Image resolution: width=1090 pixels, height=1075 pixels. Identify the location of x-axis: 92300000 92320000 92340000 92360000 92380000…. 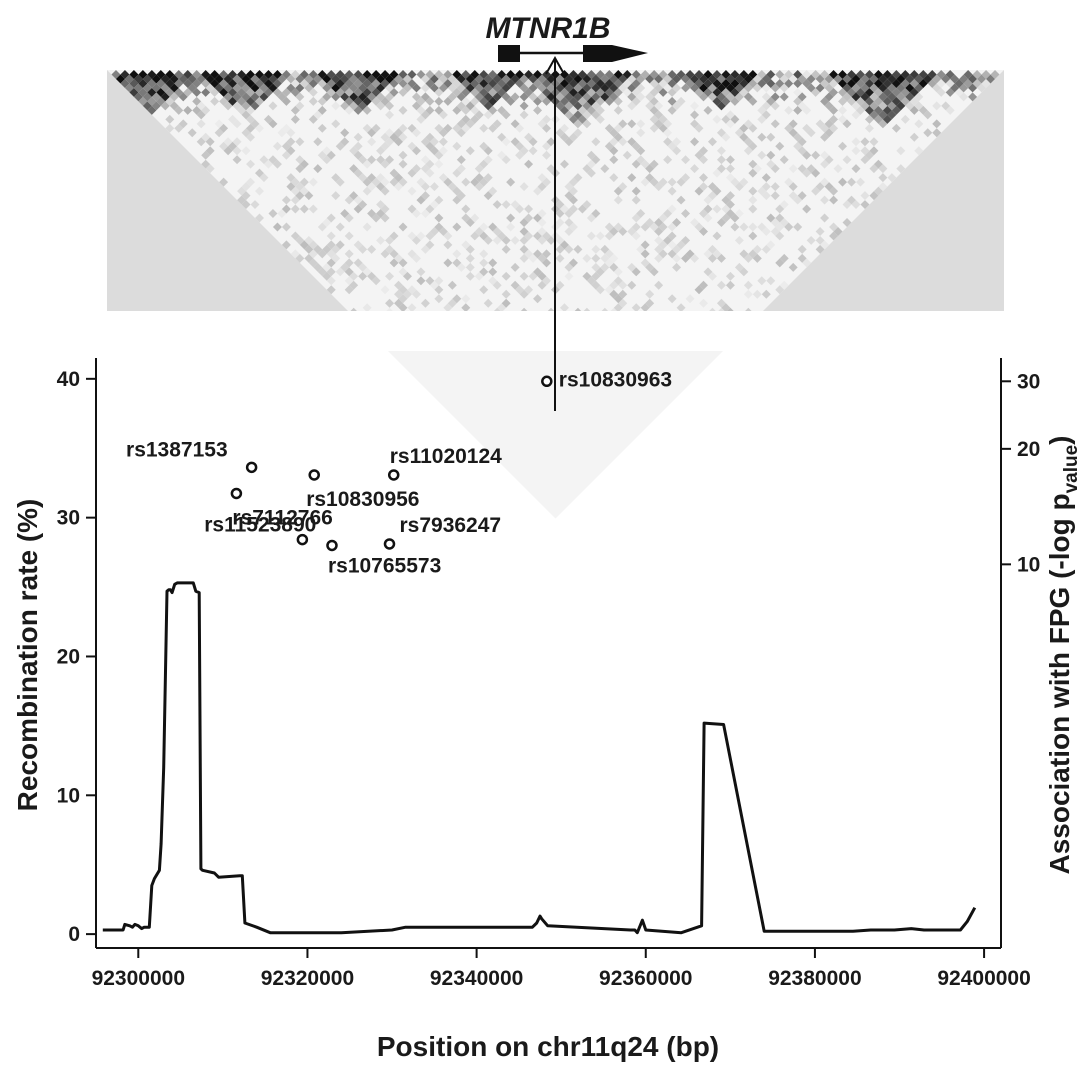
(561, 969).